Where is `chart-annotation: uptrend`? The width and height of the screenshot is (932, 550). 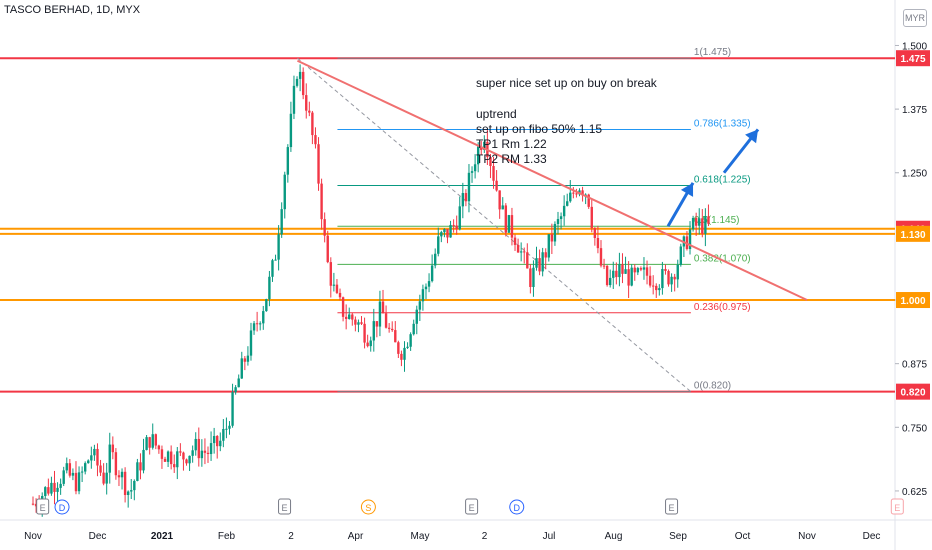
chart-annotation: uptrend is located at coordinates (496, 114).